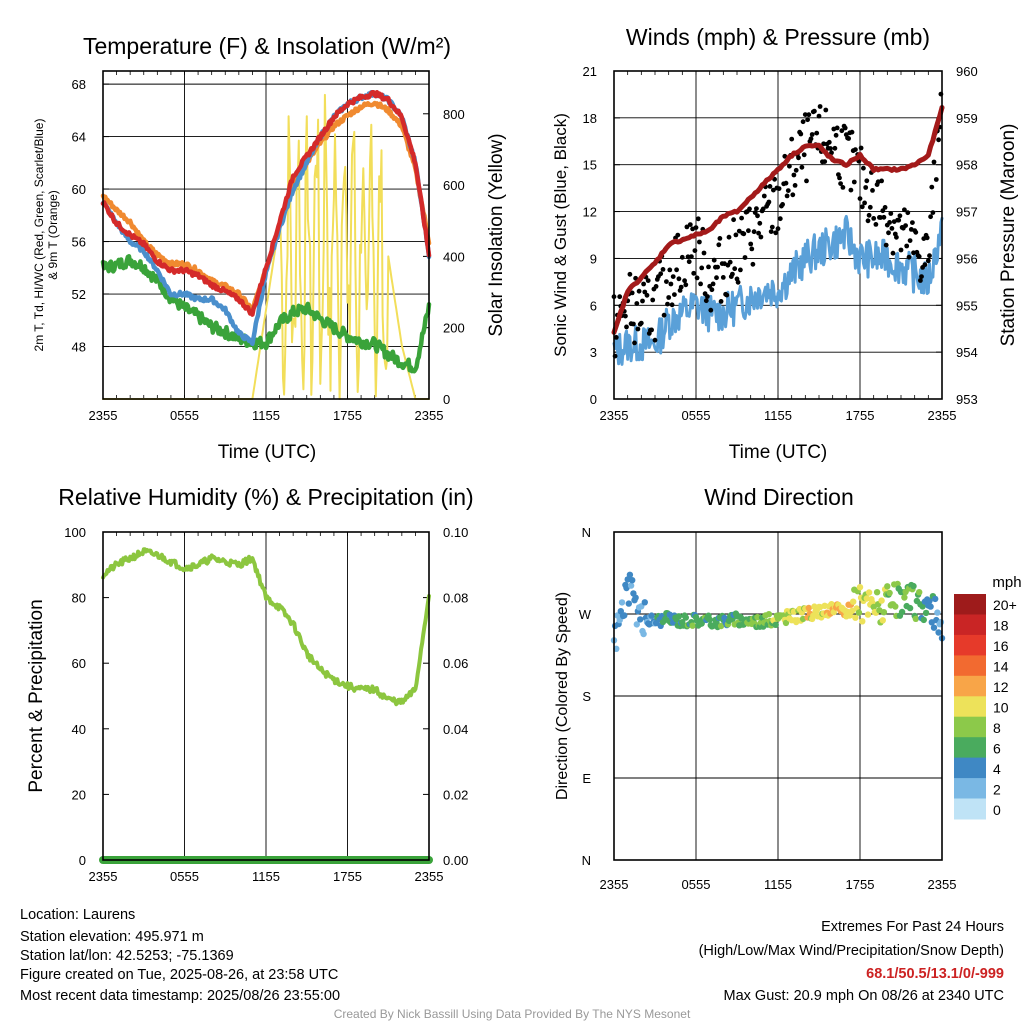  What do you see at coordinates (79, 137) in the screenshot?
I see `y-tick-label: 64` at bounding box center [79, 137].